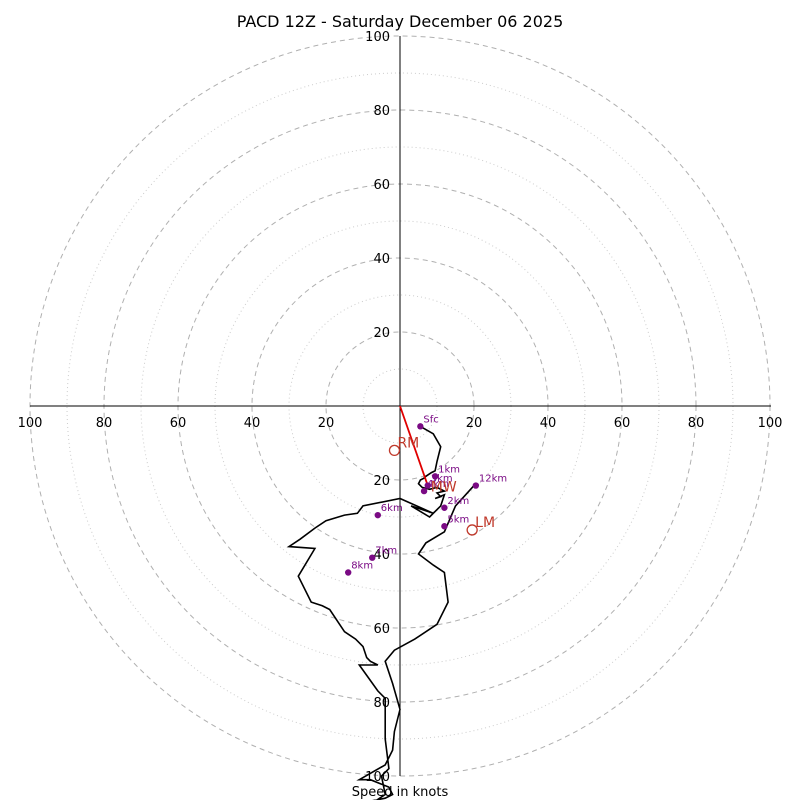  Describe the element at coordinates (430, 419) in the screenshot. I see `level-label-sfc: Sfc` at that location.